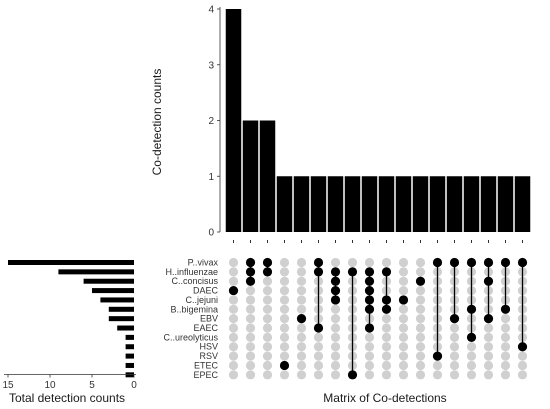 The width and height of the screenshot is (550, 409). What do you see at coordinates (211, 121) in the screenshot?
I see `y-tick-label: 2` at bounding box center [211, 121].